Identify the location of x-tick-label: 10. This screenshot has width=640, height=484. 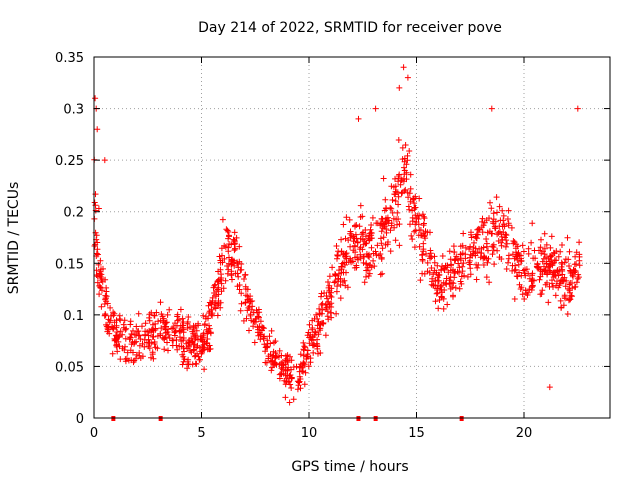
(309, 433).